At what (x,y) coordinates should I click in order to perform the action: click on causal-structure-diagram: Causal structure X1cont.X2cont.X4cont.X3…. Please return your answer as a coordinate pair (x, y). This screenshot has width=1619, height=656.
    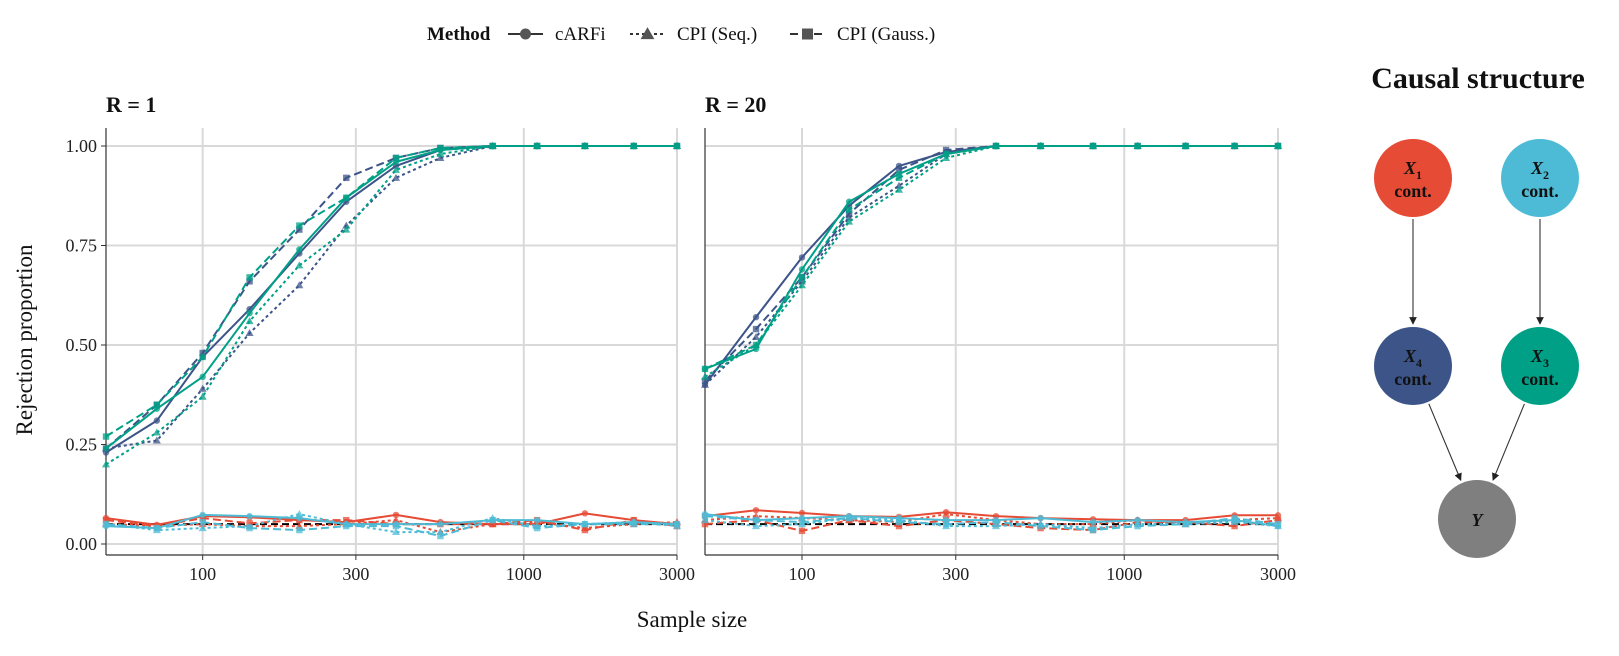
    Looking at the image, I should click on (1478, 310).